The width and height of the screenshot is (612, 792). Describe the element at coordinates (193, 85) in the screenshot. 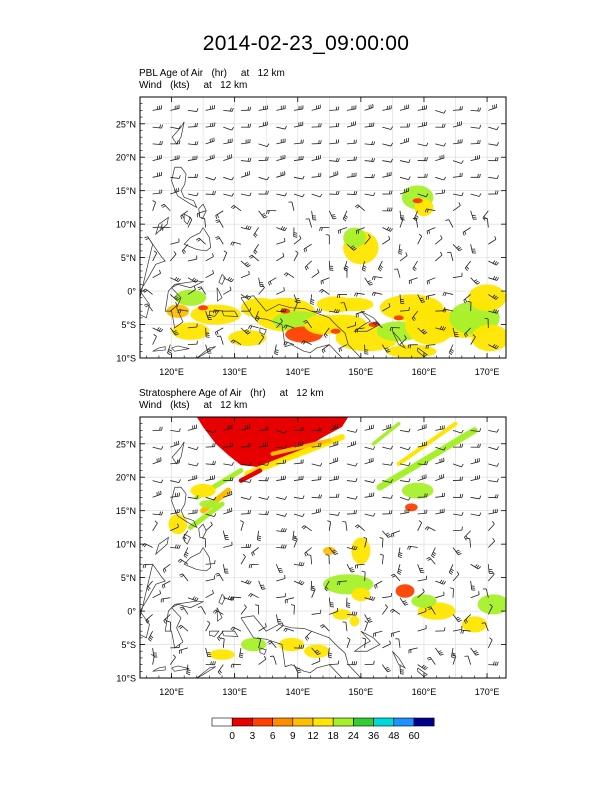

I see `panel1-title-line2: Wind (kts) at 12 km` at that location.